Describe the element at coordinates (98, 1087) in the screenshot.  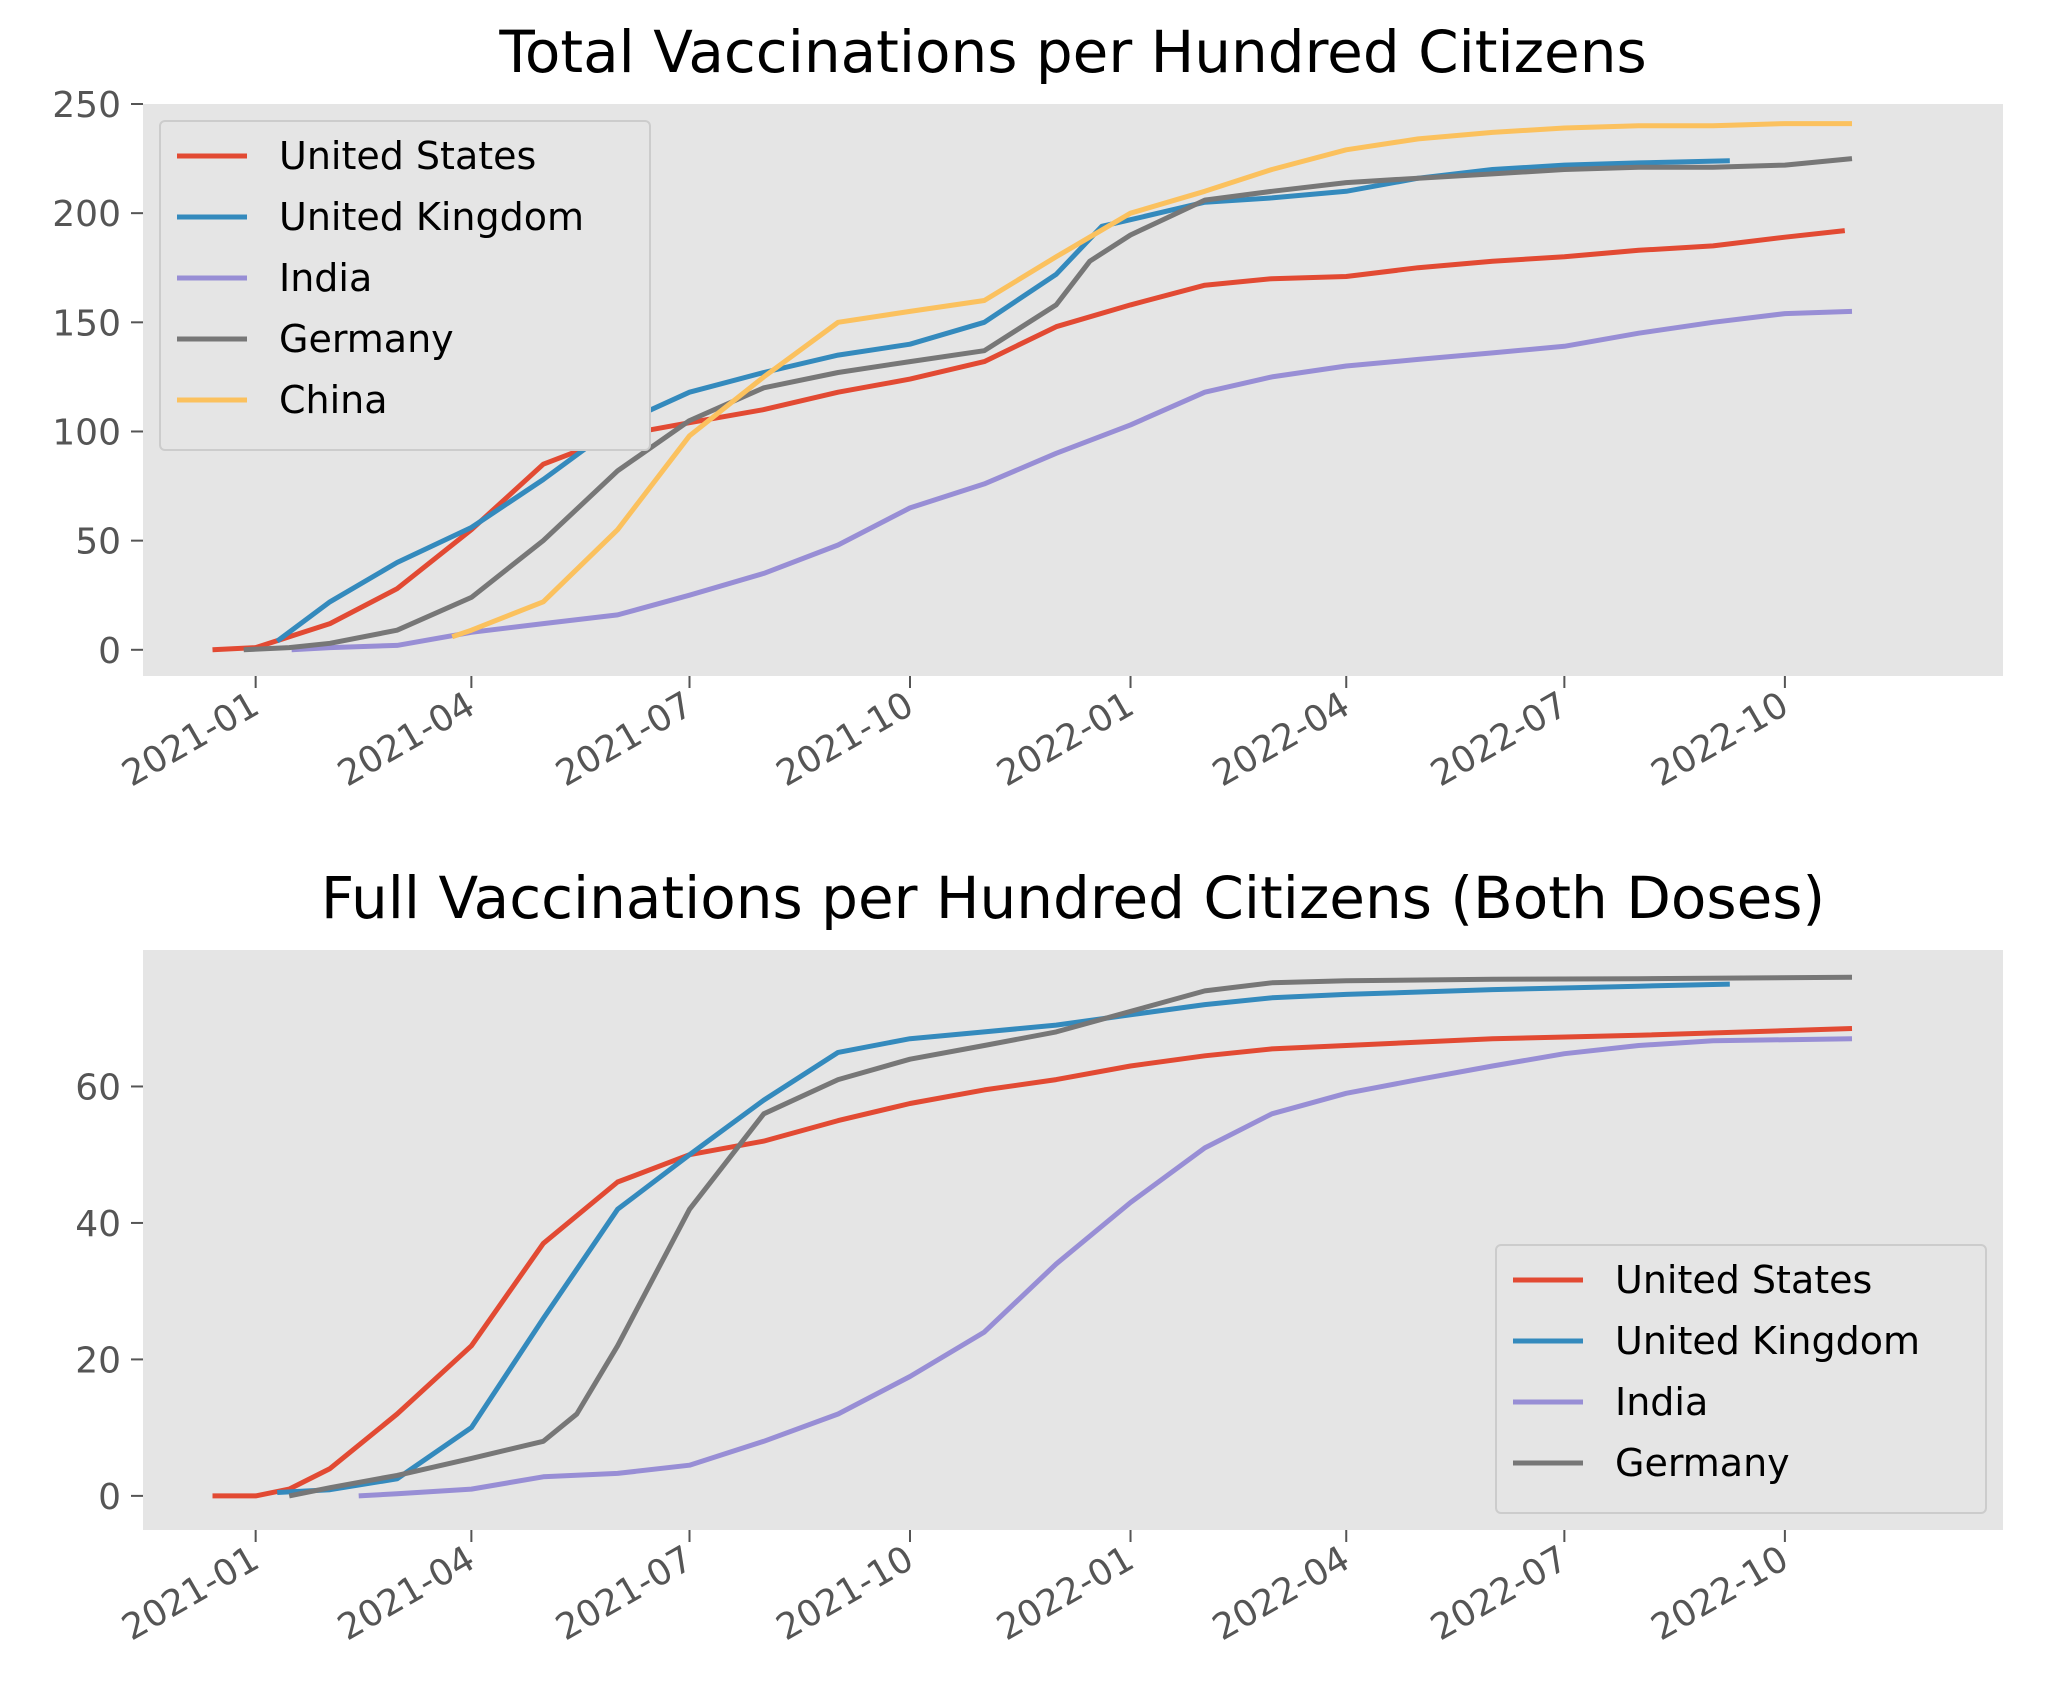
I see `y-tick-label: 60` at that location.